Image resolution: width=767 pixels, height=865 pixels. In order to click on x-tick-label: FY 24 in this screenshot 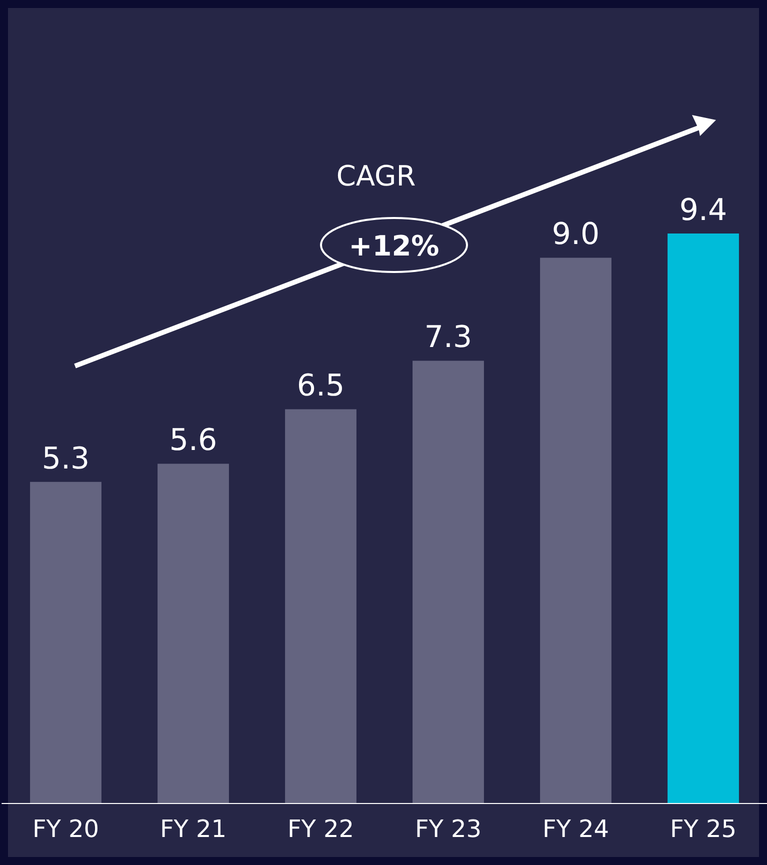, I will do `click(576, 829)`.